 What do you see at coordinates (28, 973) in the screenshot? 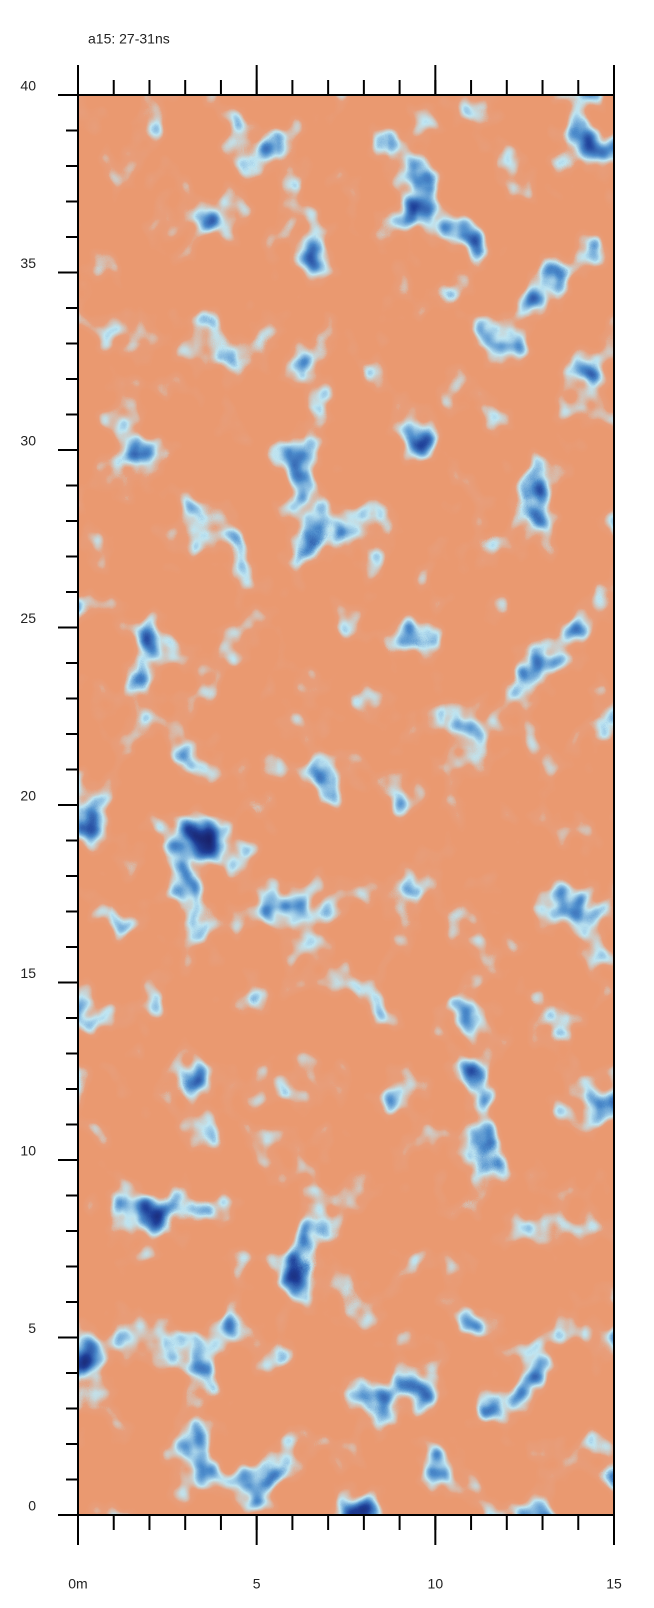
I see `y-tick-label: 15` at bounding box center [28, 973].